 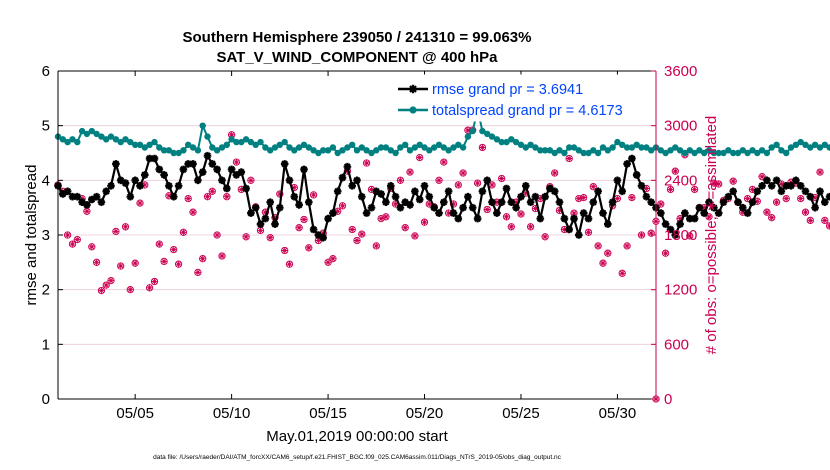 What do you see at coordinates (425, 413) in the screenshot?
I see `x-tick-label: 05/20` at bounding box center [425, 413].